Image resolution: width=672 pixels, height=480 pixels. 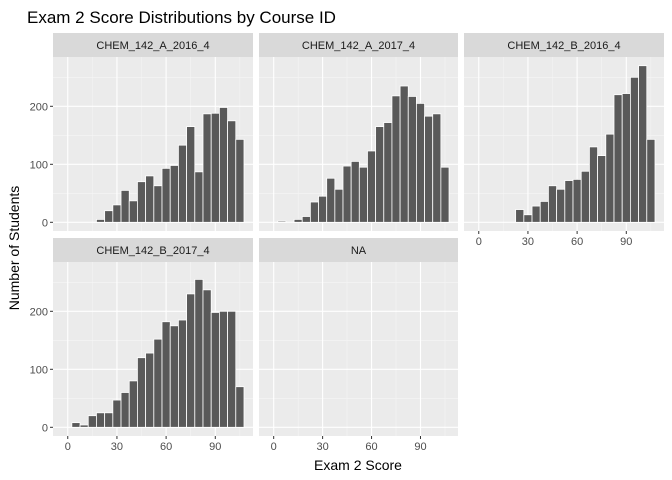 I want to click on facet-panel: CHEM_142_B_2017_4 0 30 60 90 0 100 200, so click(x=141, y=345).